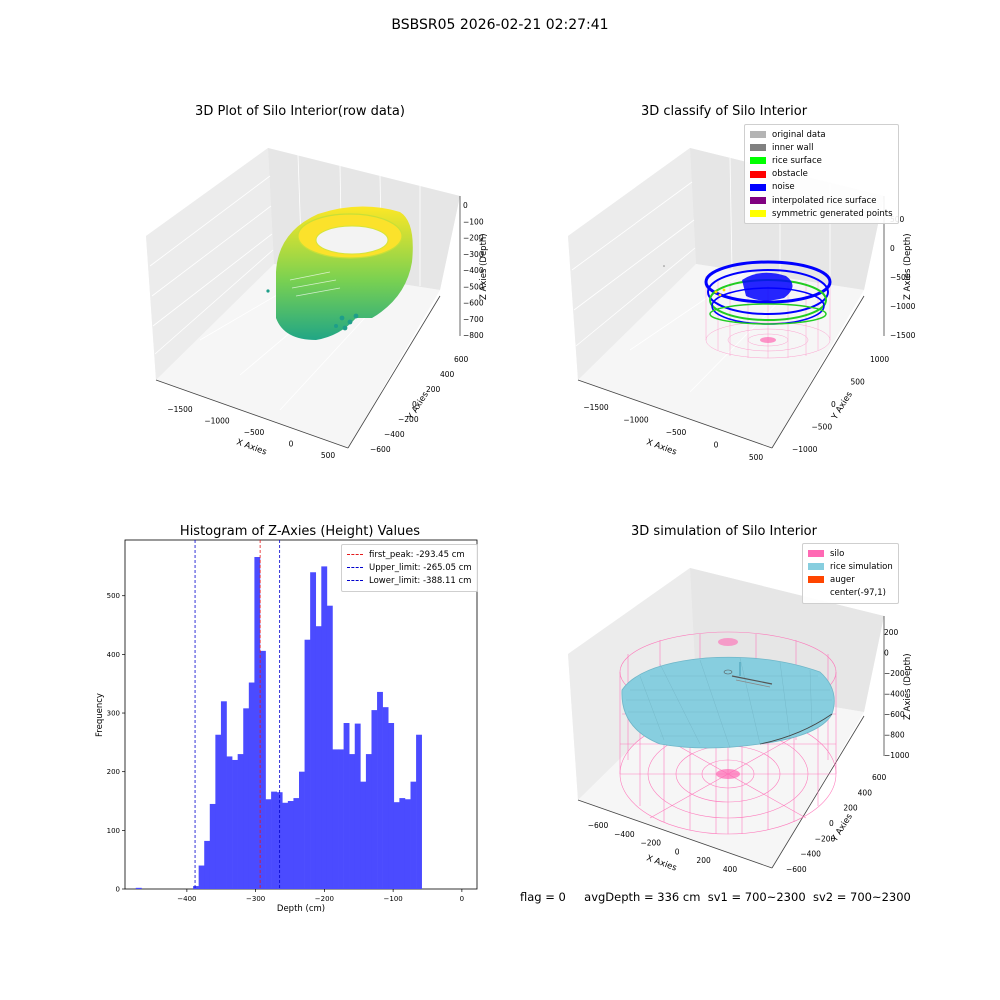 The width and height of the screenshot is (1000, 1000). I want to click on legend-label: Lower_limit: -388.11 cm, so click(420, 580).